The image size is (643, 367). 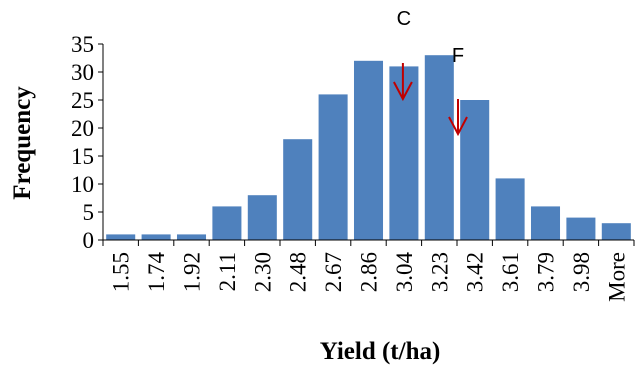 What do you see at coordinates (545, 223) in the screenshot?
I see `bar-3.79` at bounding box center [545, 223].